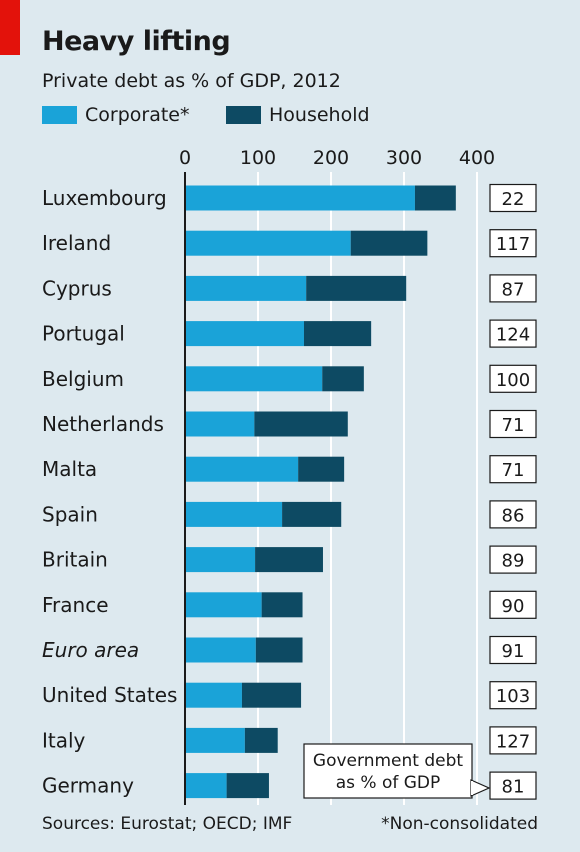  I want to click on legend-item-corporate: Corporate*, so click(115, 115).